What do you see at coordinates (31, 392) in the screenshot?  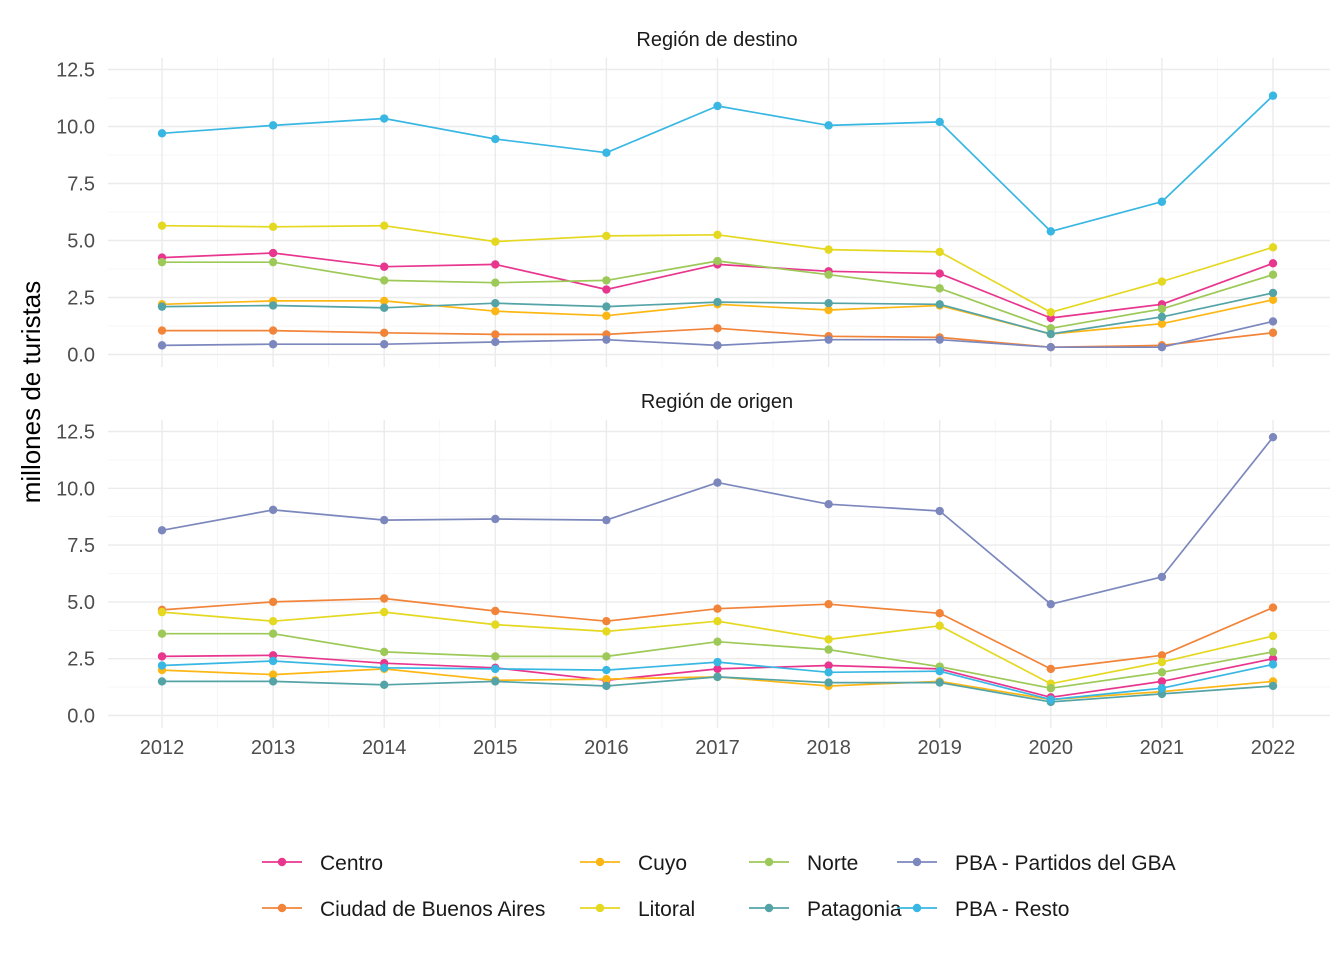 I see `y-axis-title: millones de turistas` at bounding box center [31, 392].